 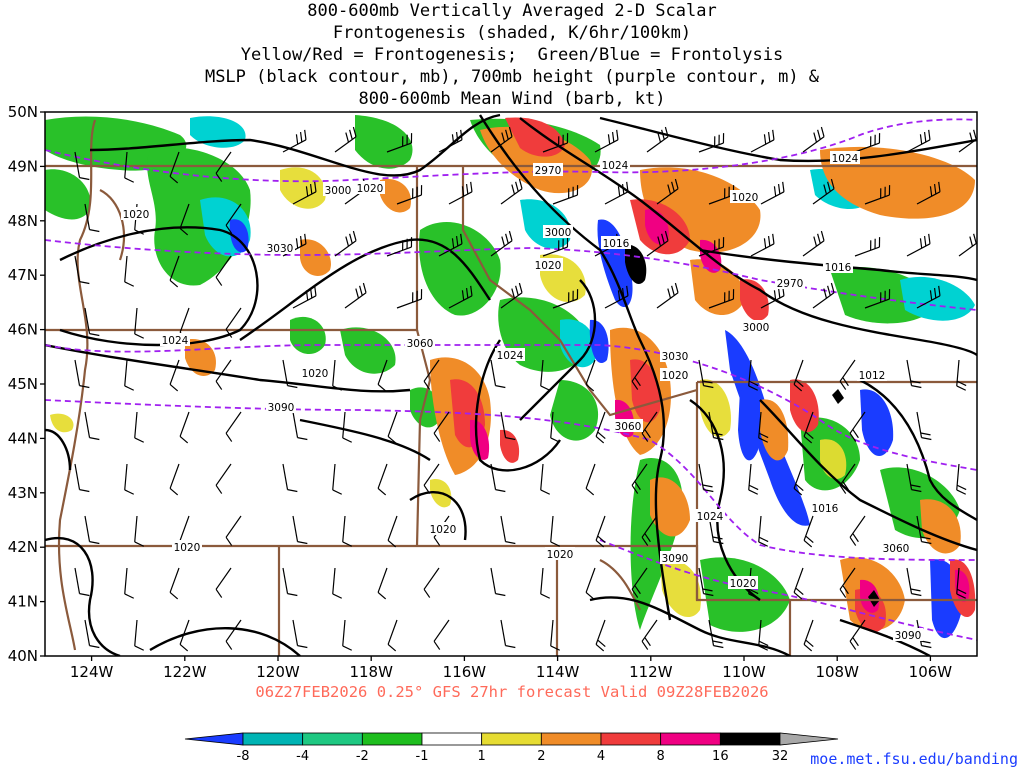 I want to click on lon-tick-label: 122W, so click(x=185, y=672).